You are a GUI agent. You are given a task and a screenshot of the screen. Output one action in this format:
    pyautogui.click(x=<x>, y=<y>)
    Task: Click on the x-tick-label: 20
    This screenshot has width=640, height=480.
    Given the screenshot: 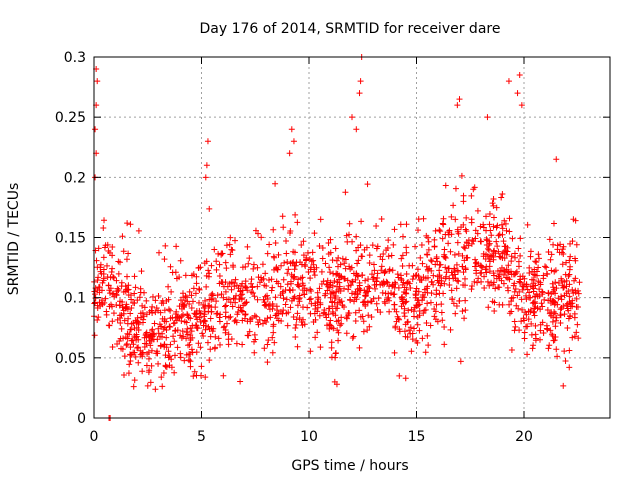 What is the action you would take?
    pyautogui.click(x=524, y=437)
    